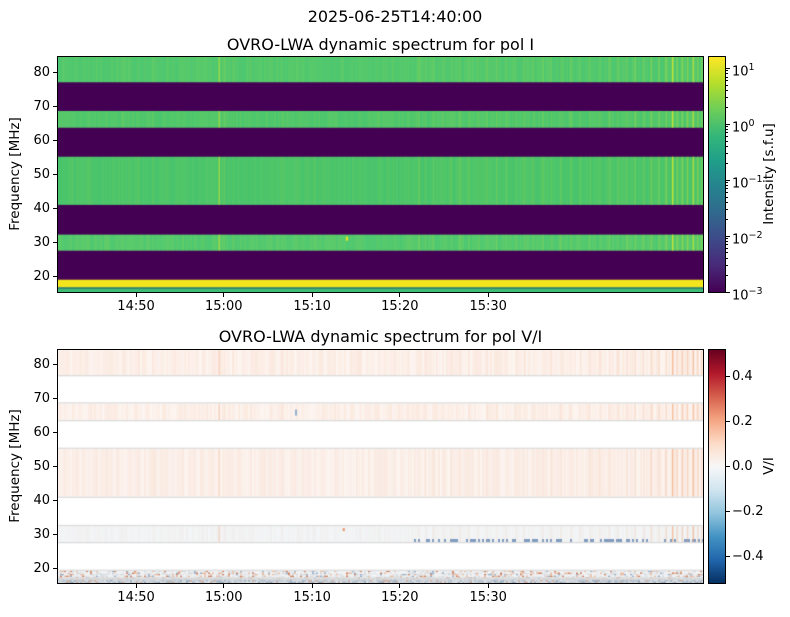 This screenshot has width=790, height=617. I want to click on pol-i-colorbar-tick-label: 10¹, so click(743, 70).